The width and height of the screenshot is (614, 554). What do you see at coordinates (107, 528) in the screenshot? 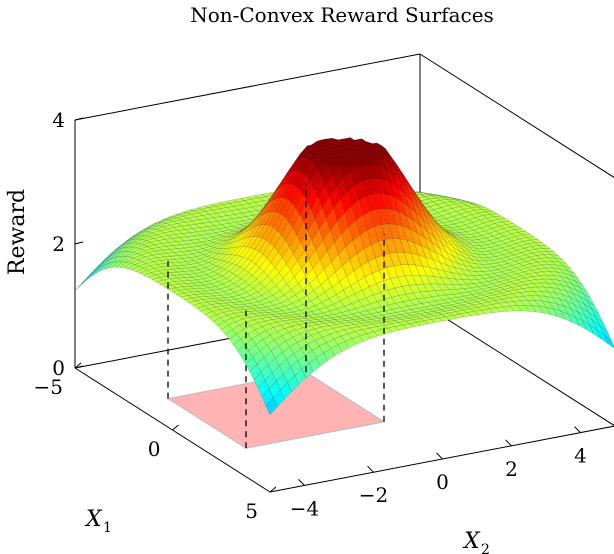
I see `svg-text: 1` at bounding box center [107, 528].